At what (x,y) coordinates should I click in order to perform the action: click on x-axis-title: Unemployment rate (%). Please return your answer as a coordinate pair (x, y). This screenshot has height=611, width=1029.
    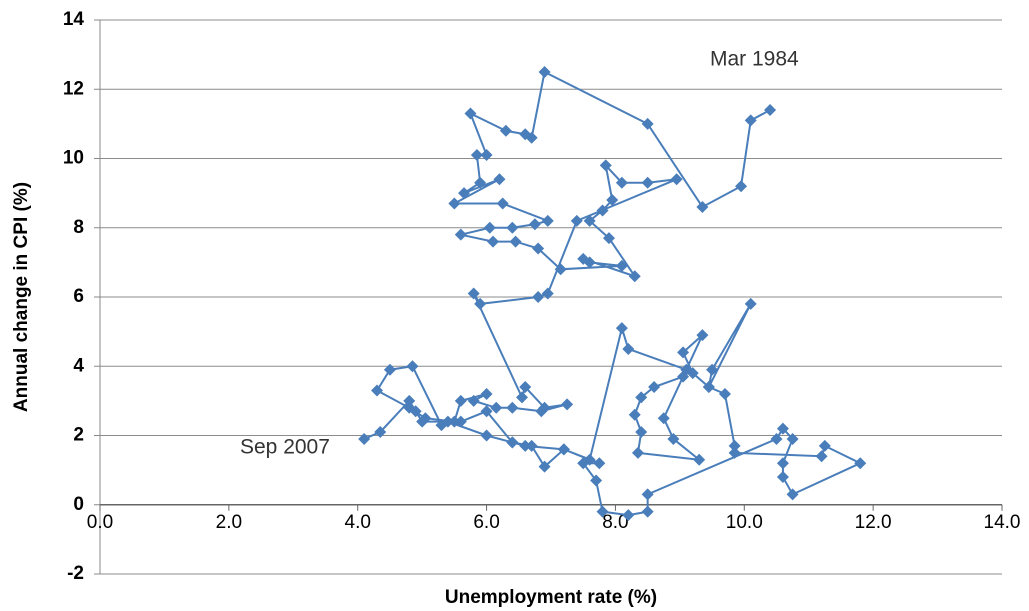
    Looking at the image, I should click on (551, 597).